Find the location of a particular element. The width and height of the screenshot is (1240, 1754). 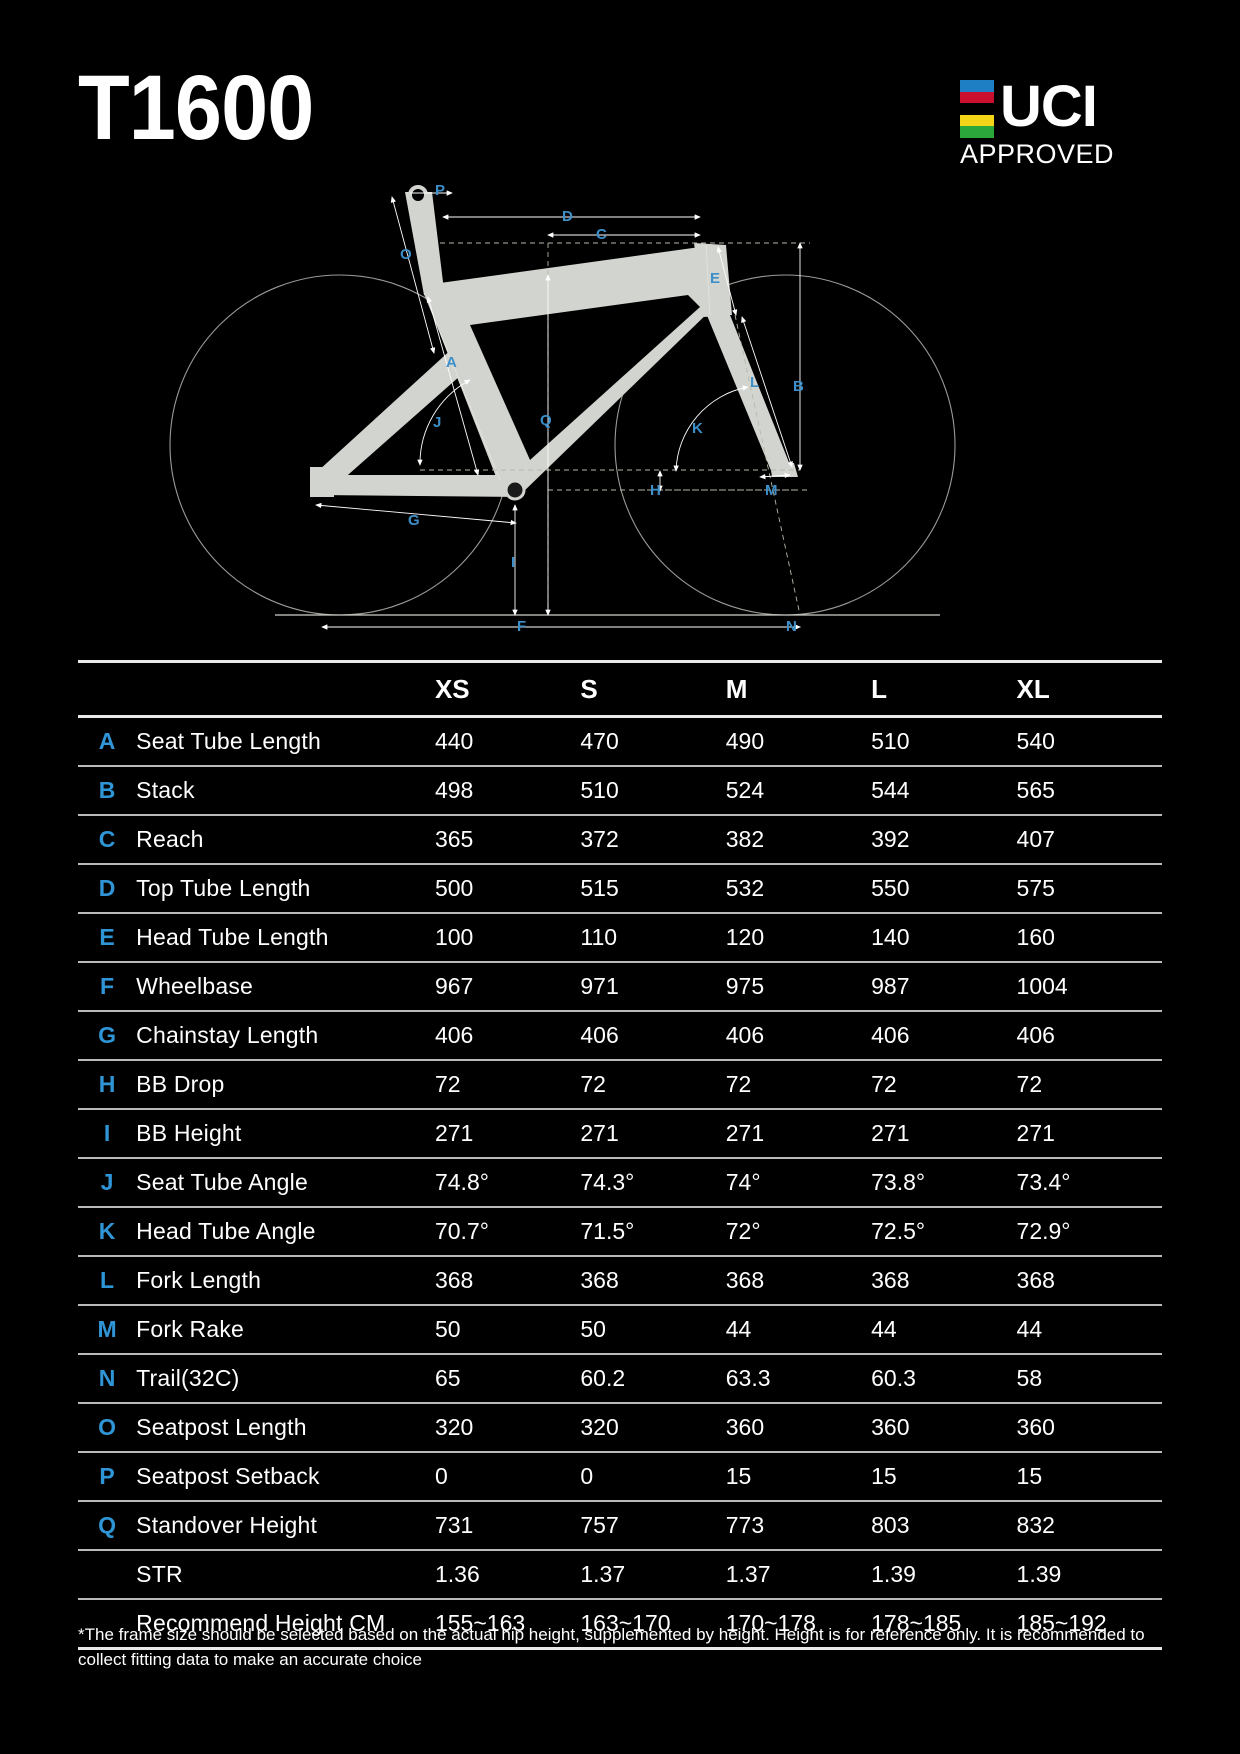

row-value-xl: 575 is located at coordinates (1035, 888).